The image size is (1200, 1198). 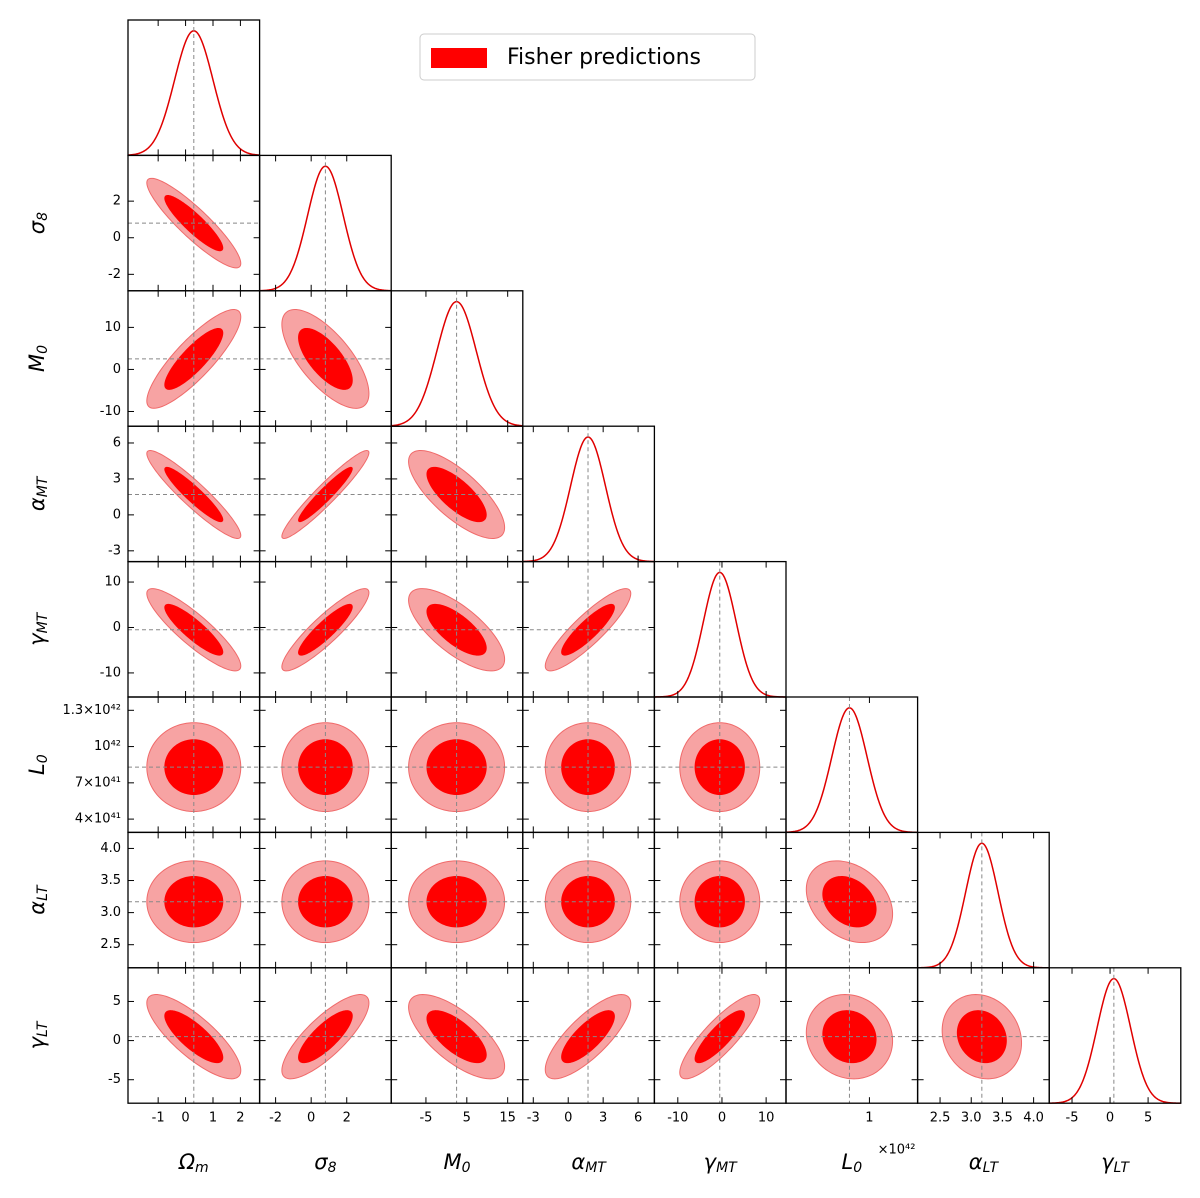 What do you see at coordinates (984, 1163) in the screenshot?
I see `x-axis-label: αLT` at bounding box center [984, 1163].